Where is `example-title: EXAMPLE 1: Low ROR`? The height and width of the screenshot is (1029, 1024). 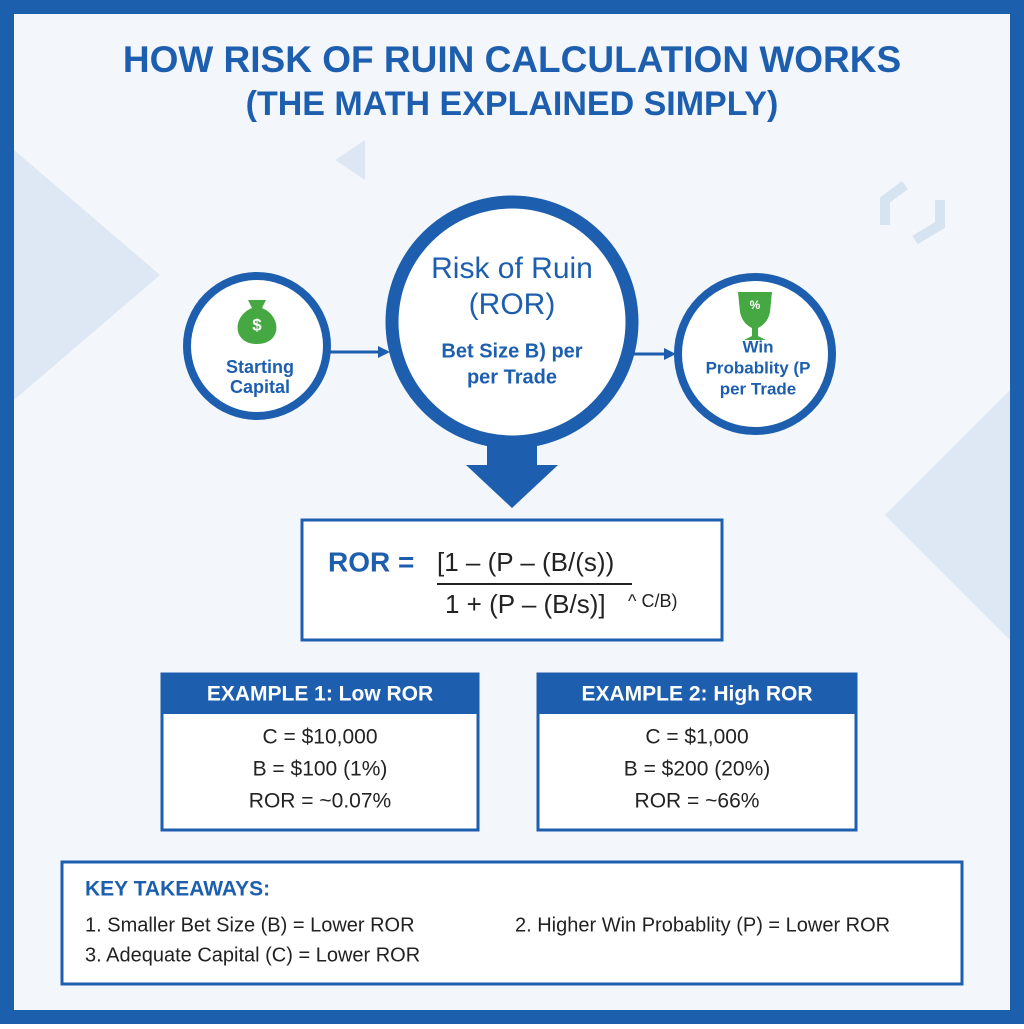 example-title: EXAMPLE 1: Low ROR is located at coordinates (320, 694).